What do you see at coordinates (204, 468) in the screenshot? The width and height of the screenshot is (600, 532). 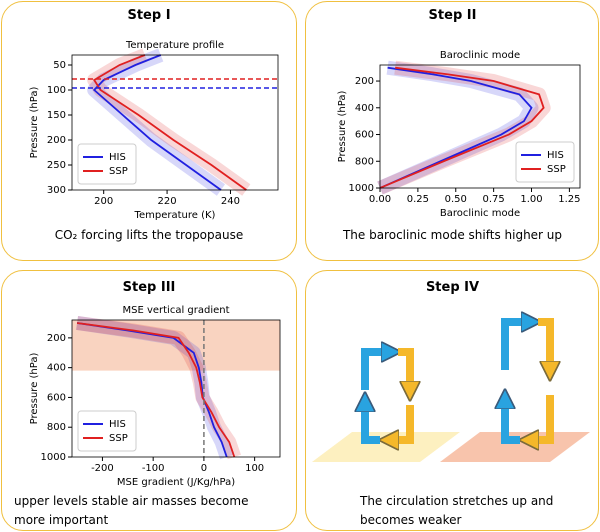 I see `x-tick-label: 0` at bounding box center [204, 468].